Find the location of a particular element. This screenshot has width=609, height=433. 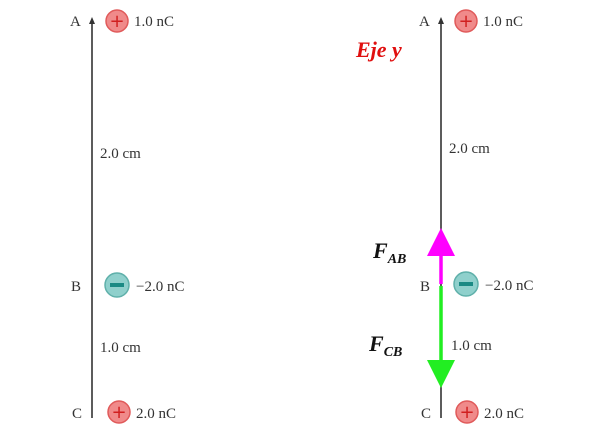

force-cb-label: FCB is located at coordinates (385, 345).